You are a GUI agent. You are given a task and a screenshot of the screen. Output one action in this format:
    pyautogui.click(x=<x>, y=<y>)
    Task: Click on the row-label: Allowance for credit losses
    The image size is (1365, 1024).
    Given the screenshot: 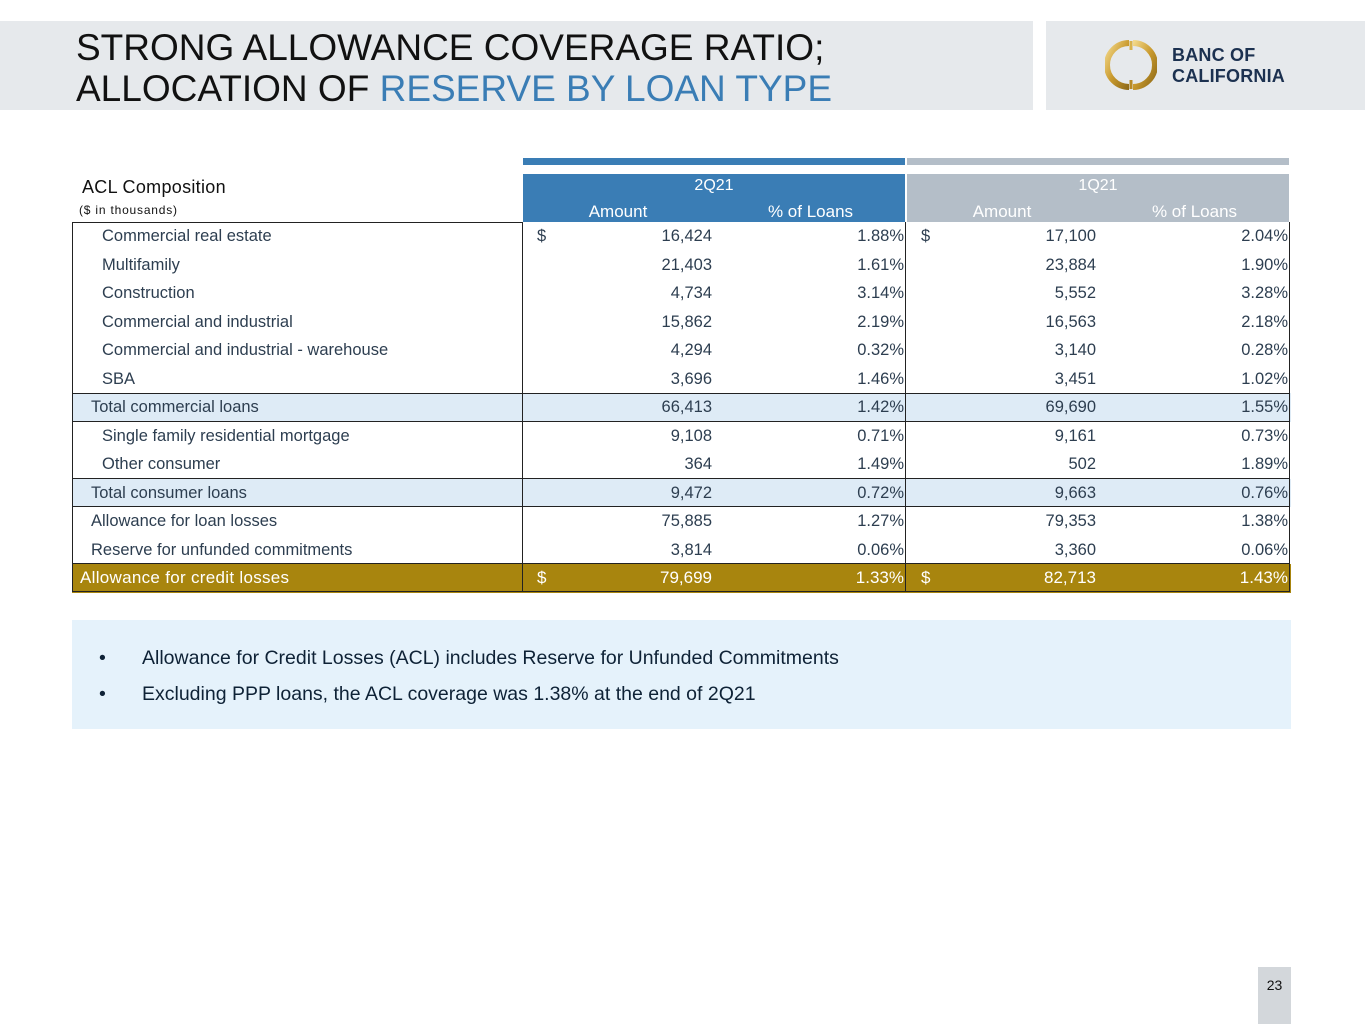 What is the action you would take?
    pyautogui.click(x=185, y=577)
    